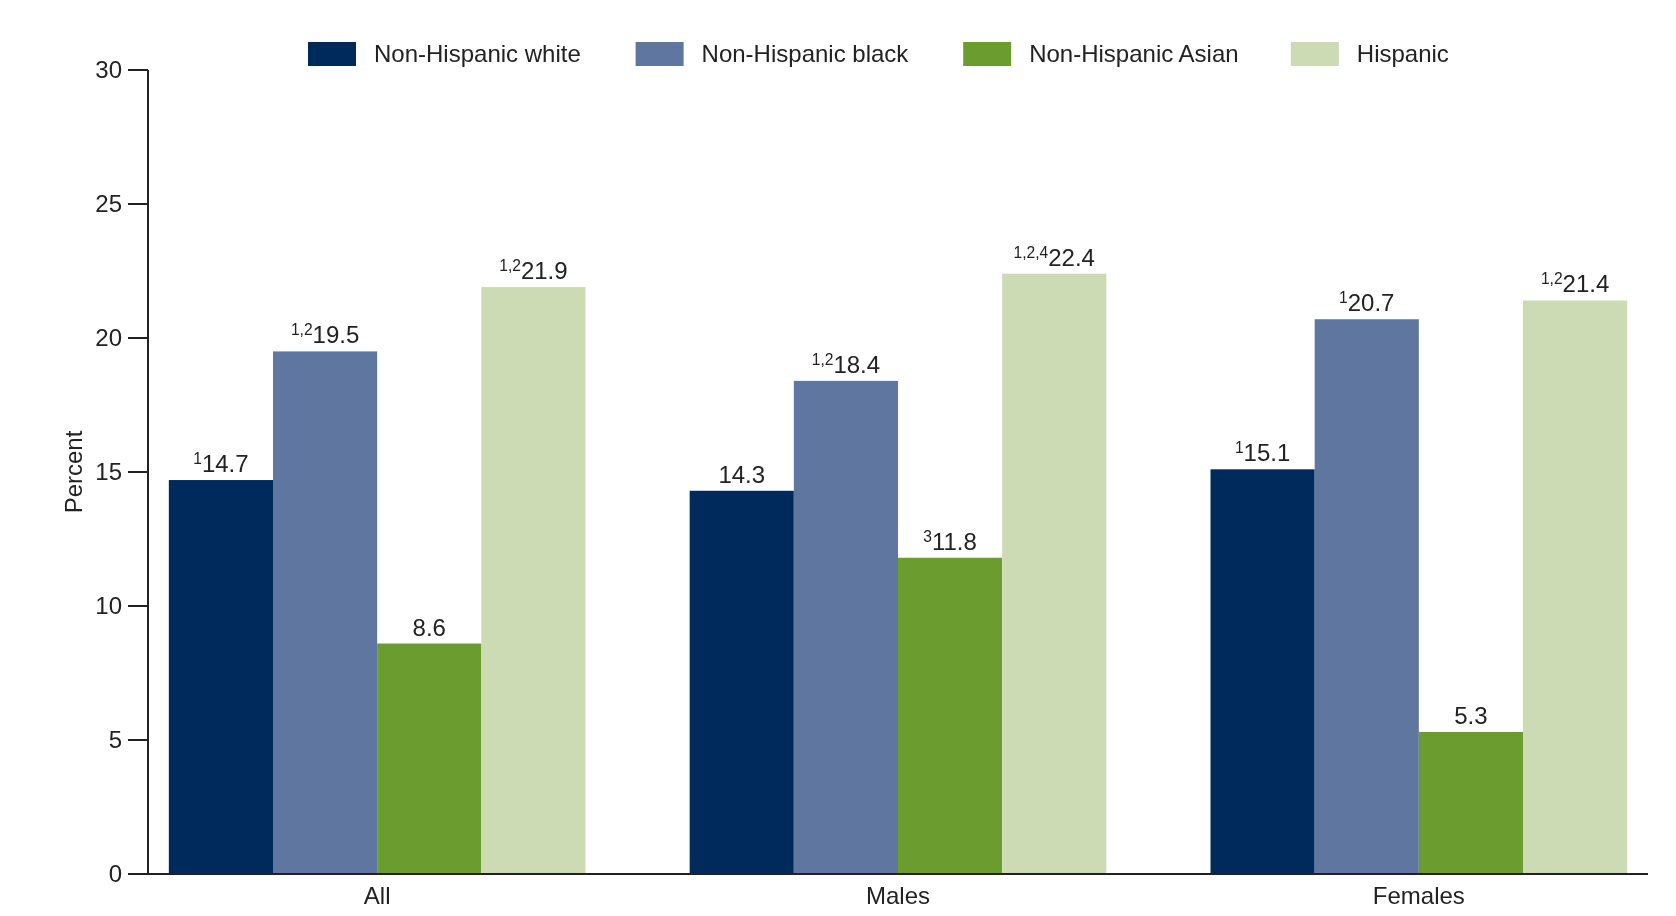 This screenshot has height=916, width=1676. Describe the element at coordinates (108, 605) in the screenshot. I see `y-tick-label: 10` at that location.